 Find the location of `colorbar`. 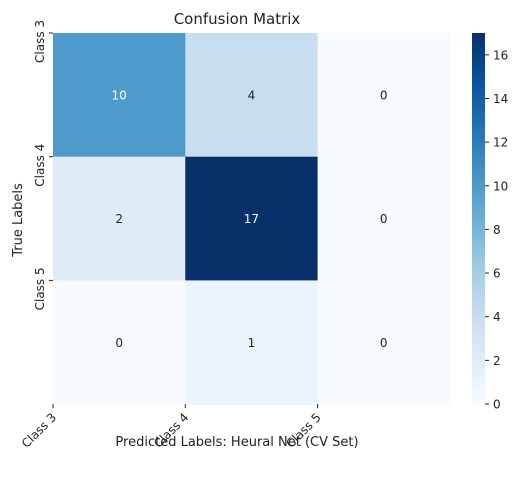

colorbar is located at coordinates (478, 218).